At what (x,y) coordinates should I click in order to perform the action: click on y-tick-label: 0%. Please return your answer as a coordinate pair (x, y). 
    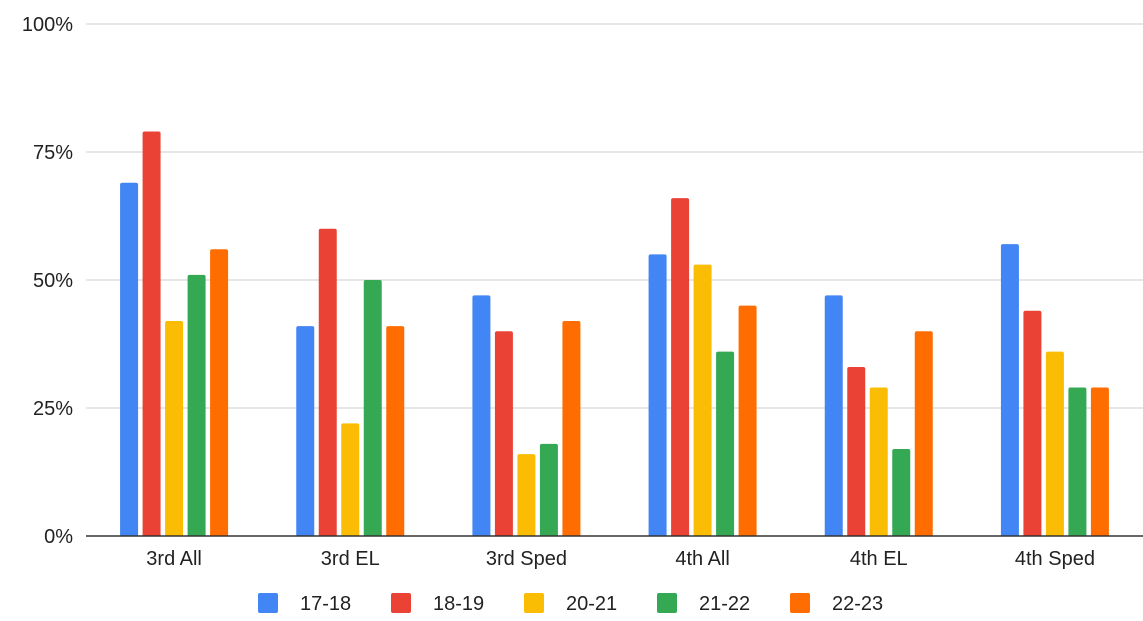
    Looking at the image, I should click on (58, 537).